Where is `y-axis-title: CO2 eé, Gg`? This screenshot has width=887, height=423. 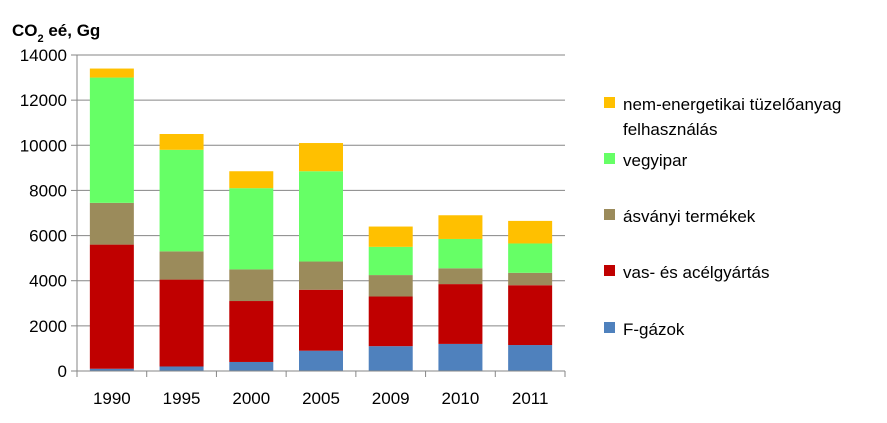 y-axis-title: CO2 eé, Gg is located at coordinates (56, 33).